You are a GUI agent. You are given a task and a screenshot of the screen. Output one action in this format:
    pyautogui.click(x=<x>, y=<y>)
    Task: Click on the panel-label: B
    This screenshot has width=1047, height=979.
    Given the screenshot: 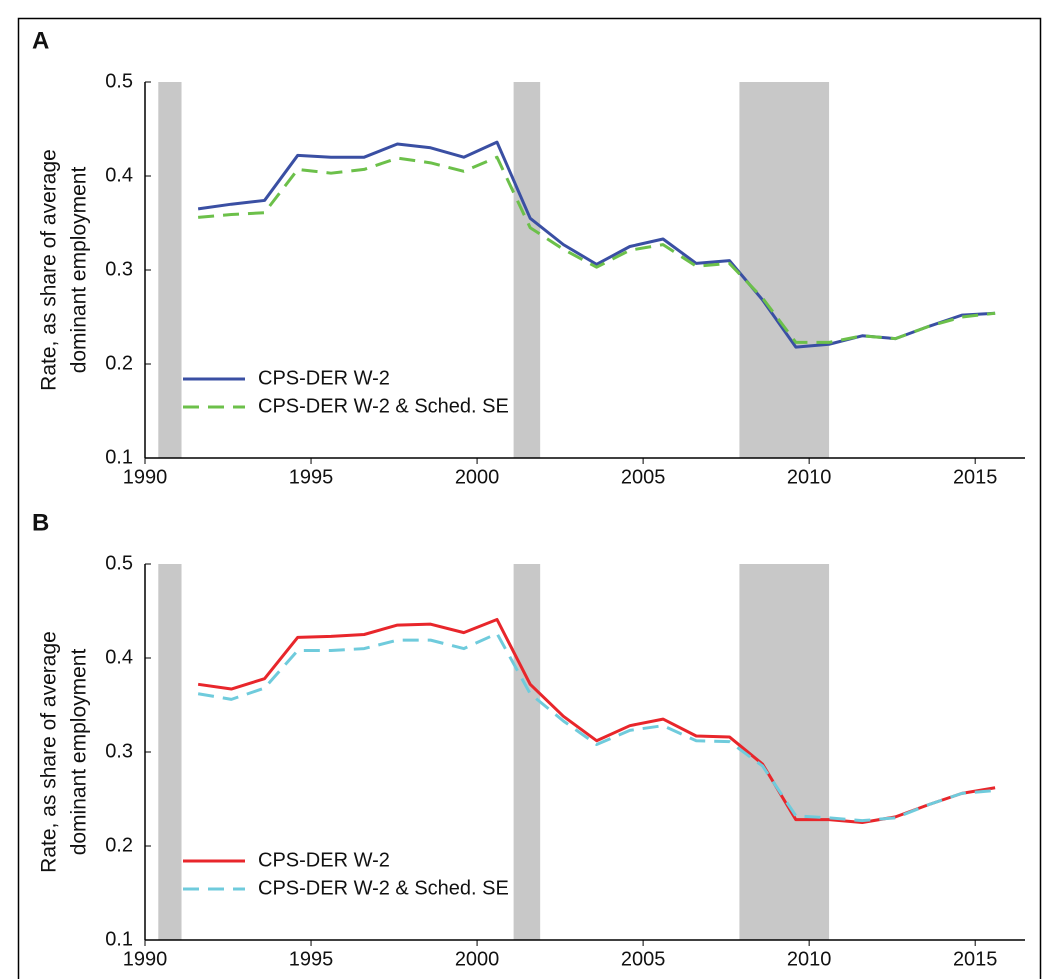 What is the action you would take?
    pyautogui.click(x=40, y=522)
    